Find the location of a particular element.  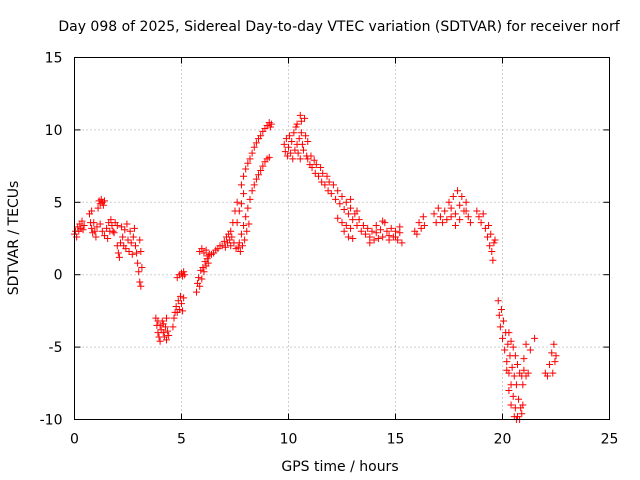

x-tick-label: 25 is located at coordinates (610, 440).